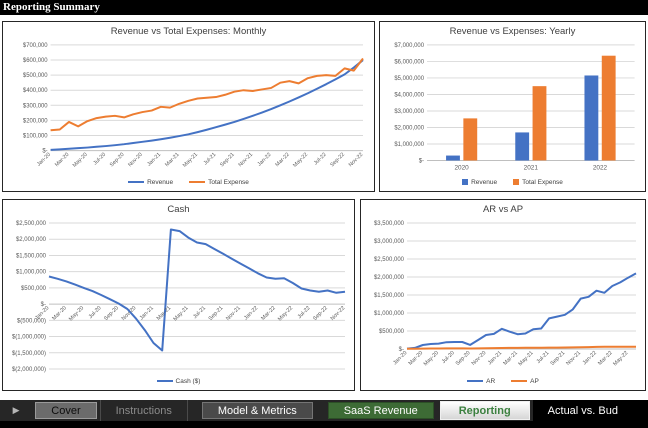 The image size is (648, 428). I want to click on legend-item: Total Expense, so click(538, 182).